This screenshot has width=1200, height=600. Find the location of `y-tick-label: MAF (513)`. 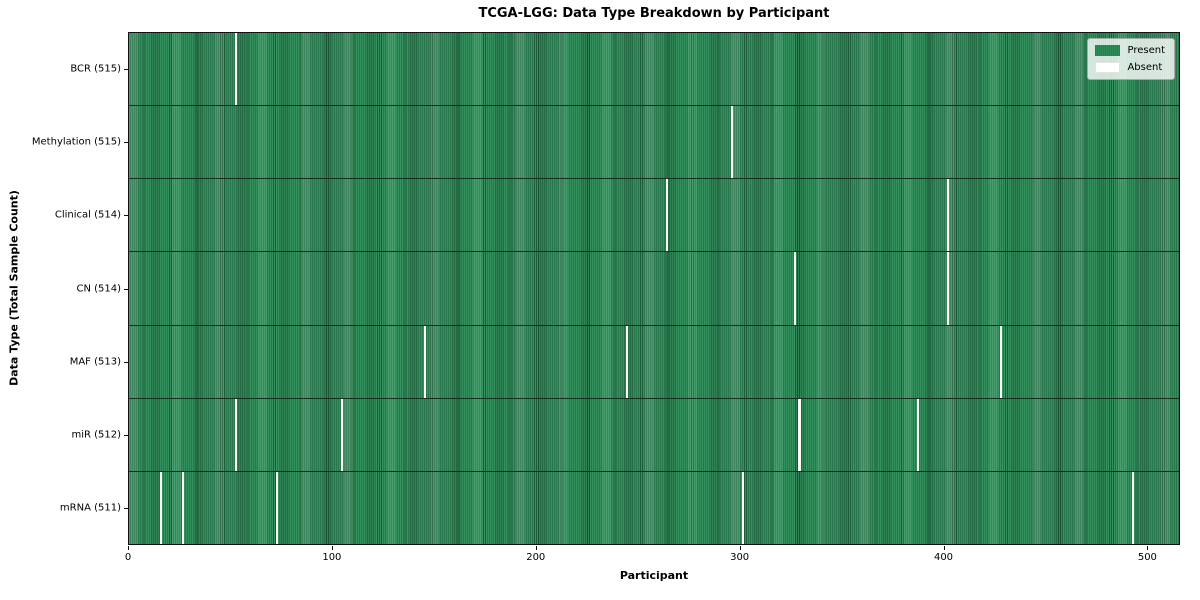

y-tick-label: MAF (513) is located at coordinates (95, 362).